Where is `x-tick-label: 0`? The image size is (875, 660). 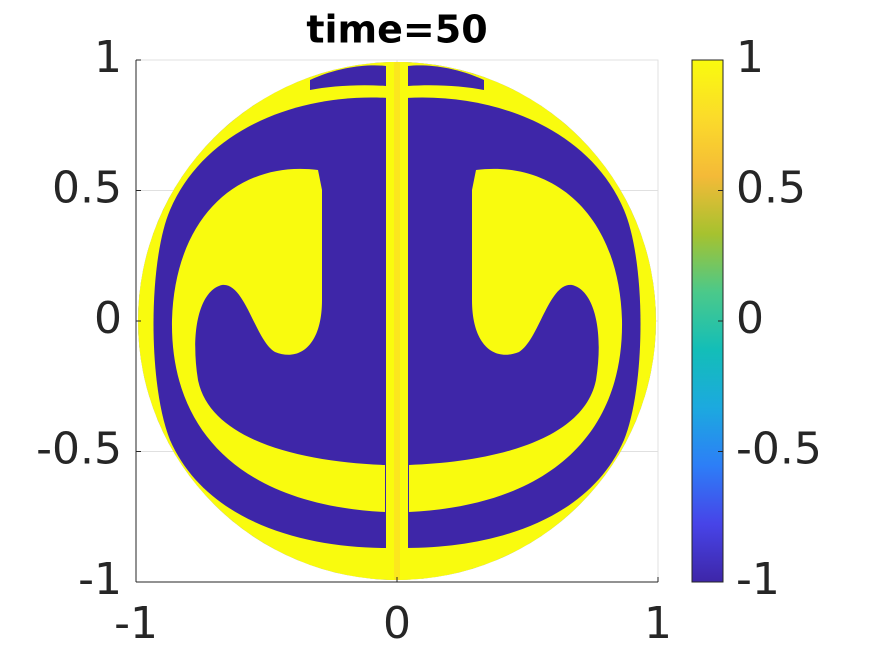
x-tick-label: 0 is located at coordinates (397, 623).